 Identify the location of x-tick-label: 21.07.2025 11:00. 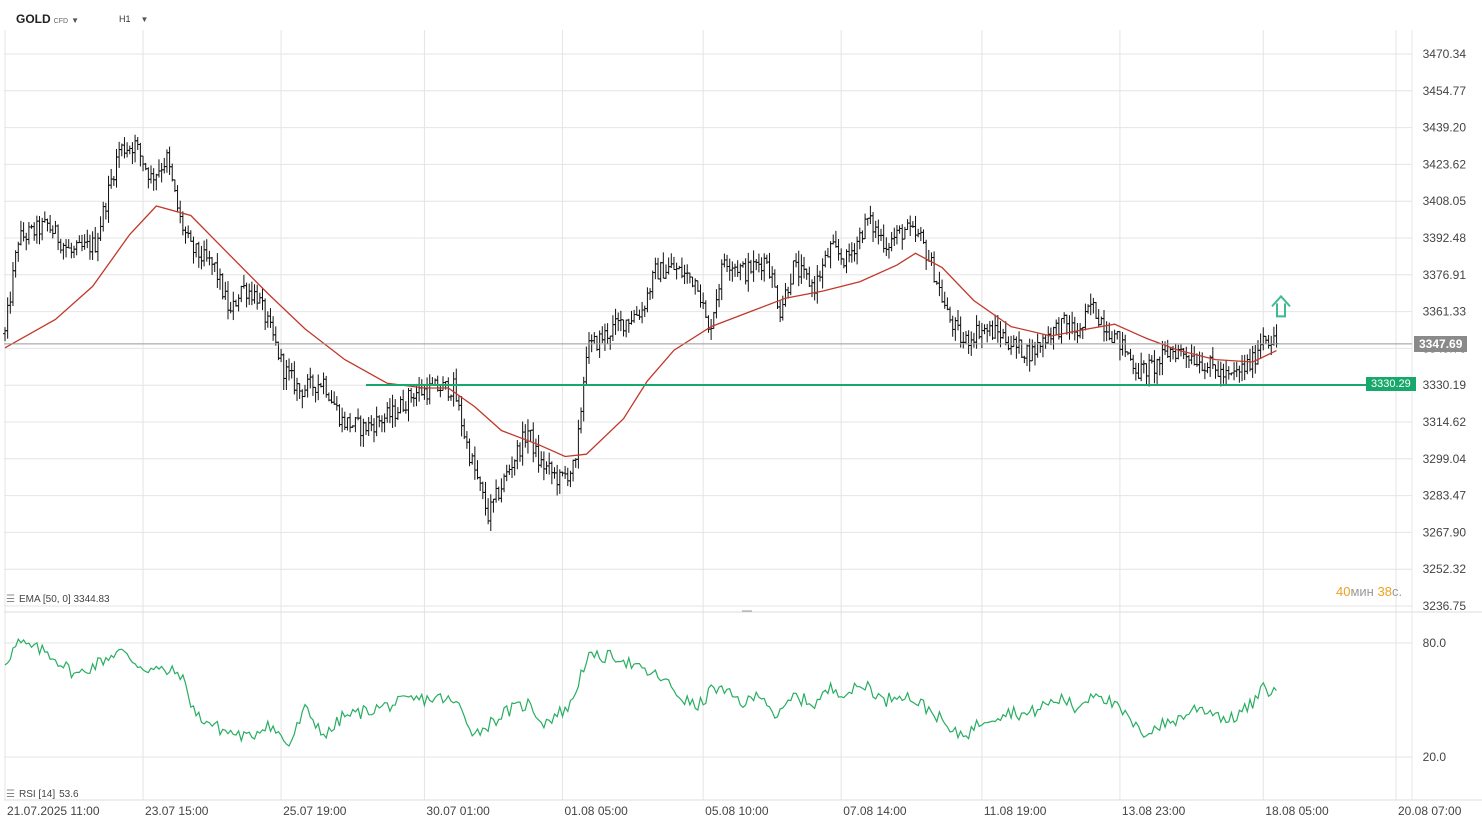
(53, 811).